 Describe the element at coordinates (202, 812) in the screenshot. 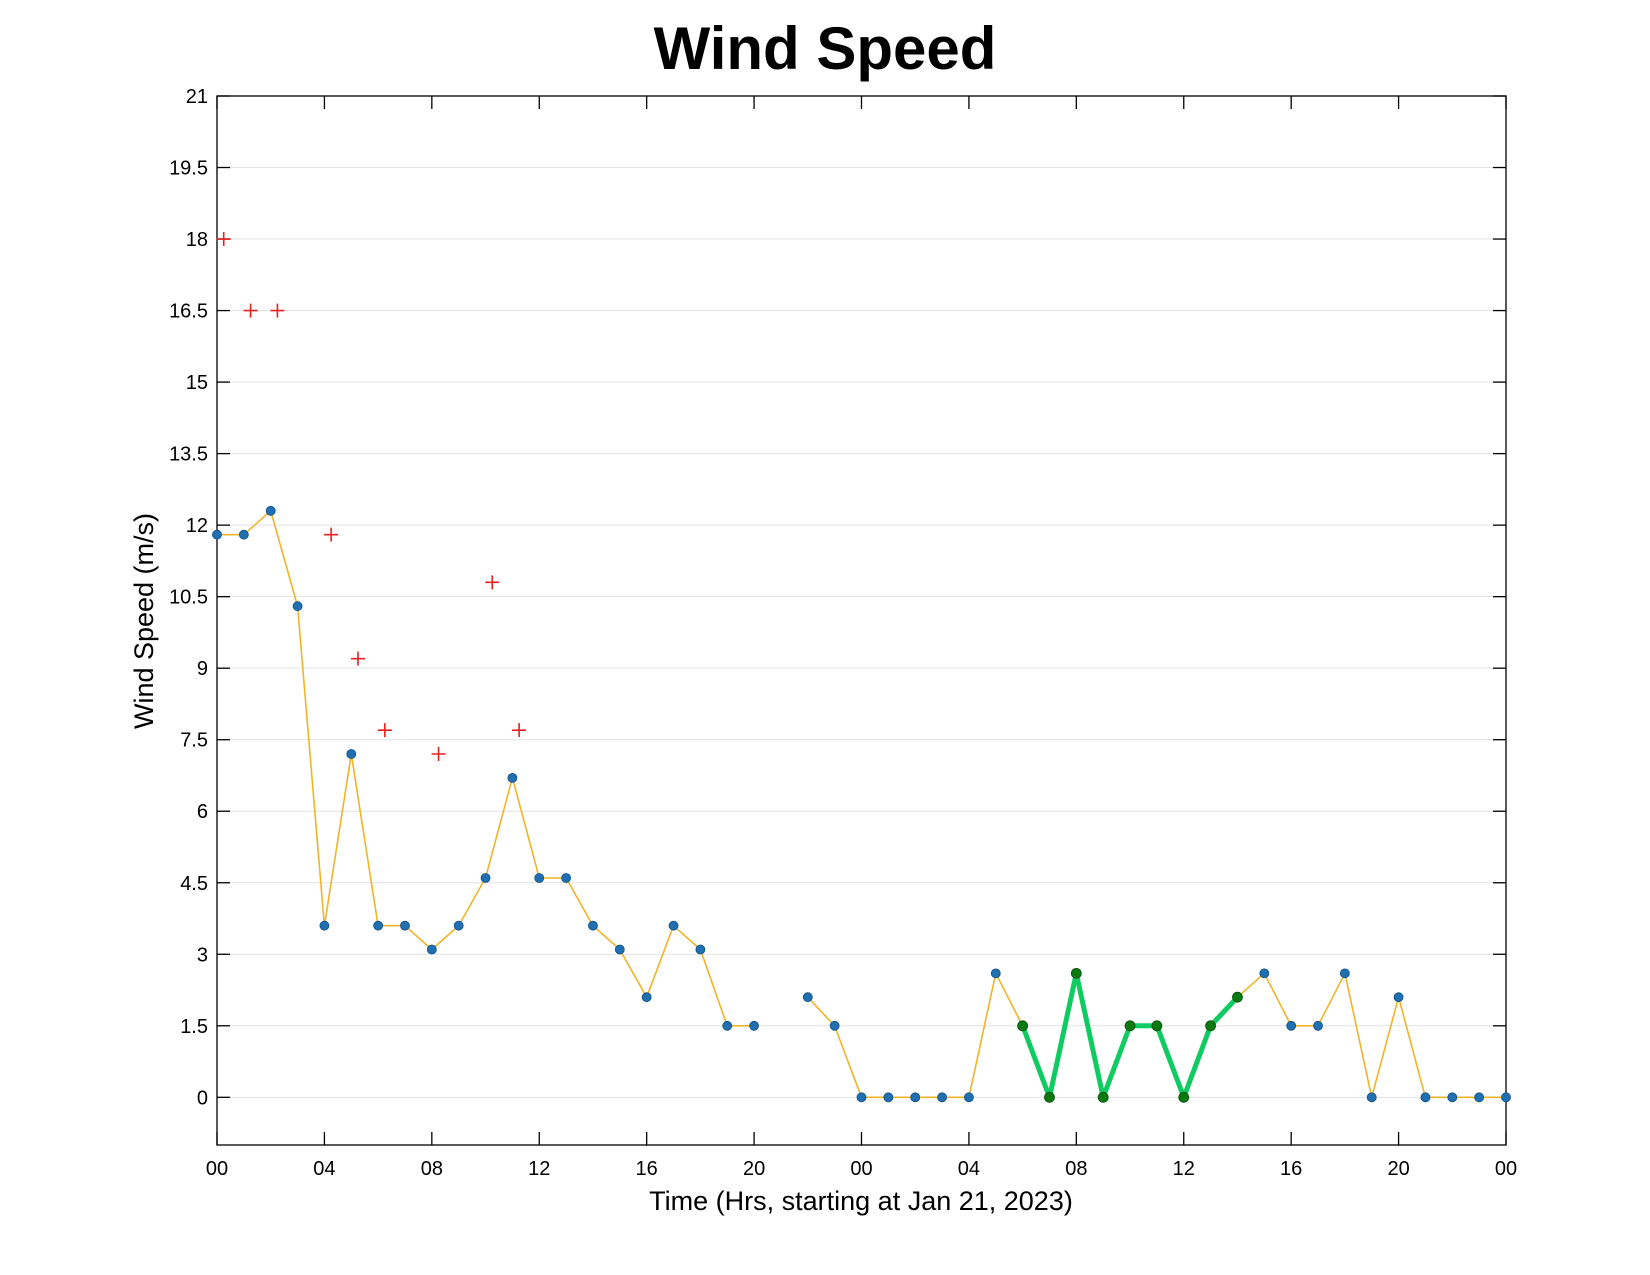

I see `y-tick-label: 6` at that location.